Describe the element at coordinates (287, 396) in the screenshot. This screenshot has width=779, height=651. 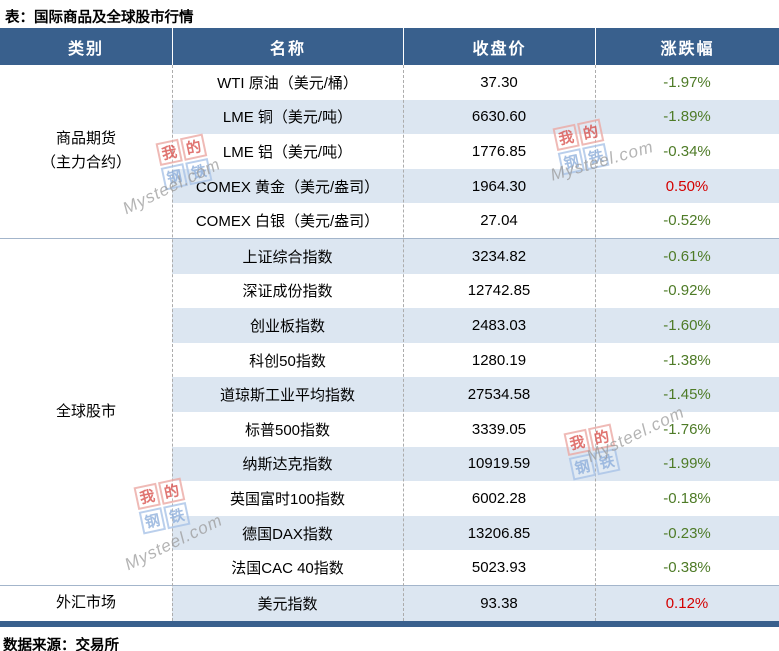
I see `name-cell: 道琼斯工业平均指数` at that location.